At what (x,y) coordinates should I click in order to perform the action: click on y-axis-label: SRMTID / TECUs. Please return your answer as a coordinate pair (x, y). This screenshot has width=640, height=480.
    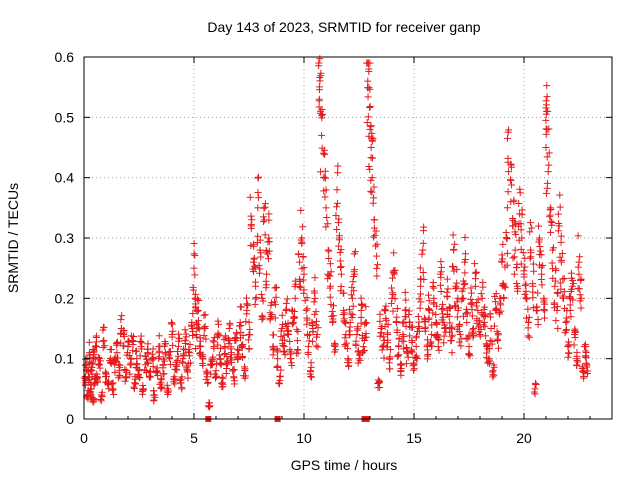
    Looking at the image, I should click on (13, 238).